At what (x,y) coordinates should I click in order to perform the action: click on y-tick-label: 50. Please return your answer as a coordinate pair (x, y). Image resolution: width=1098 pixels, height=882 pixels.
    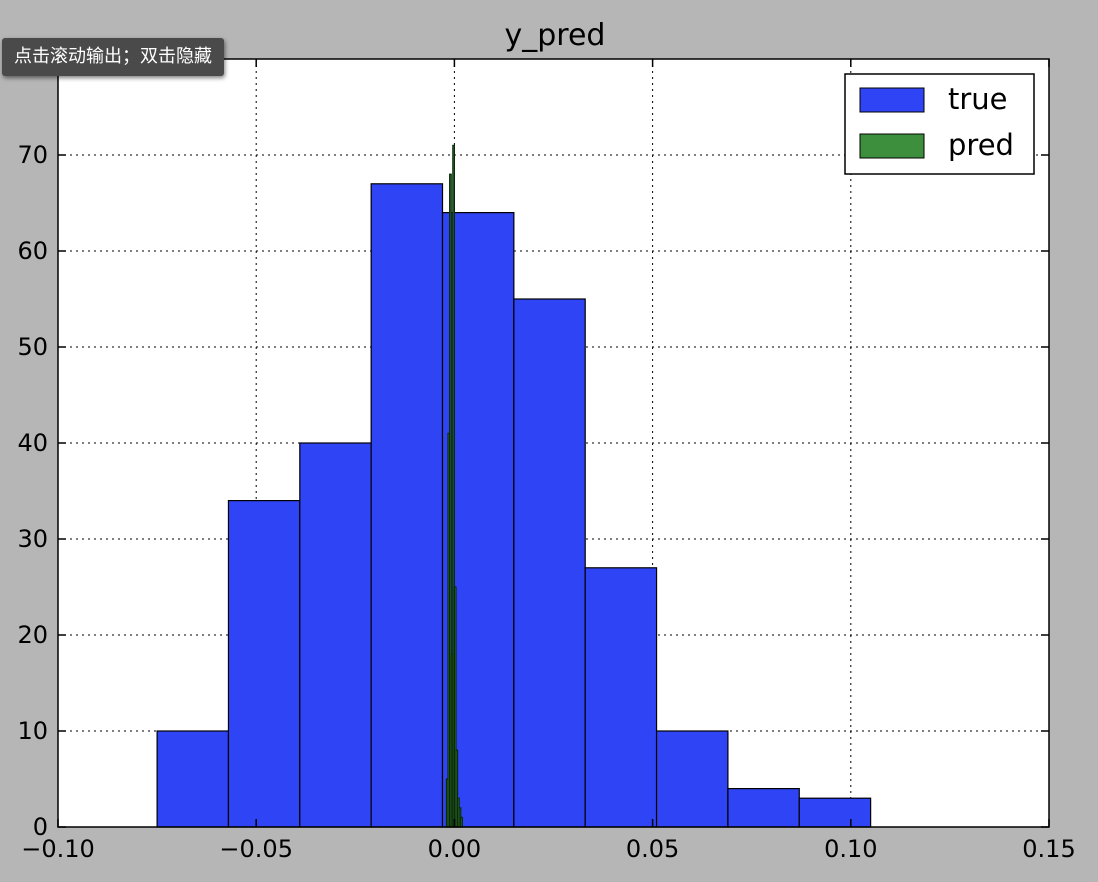
    Looking at the image, I should click on (32, 347).